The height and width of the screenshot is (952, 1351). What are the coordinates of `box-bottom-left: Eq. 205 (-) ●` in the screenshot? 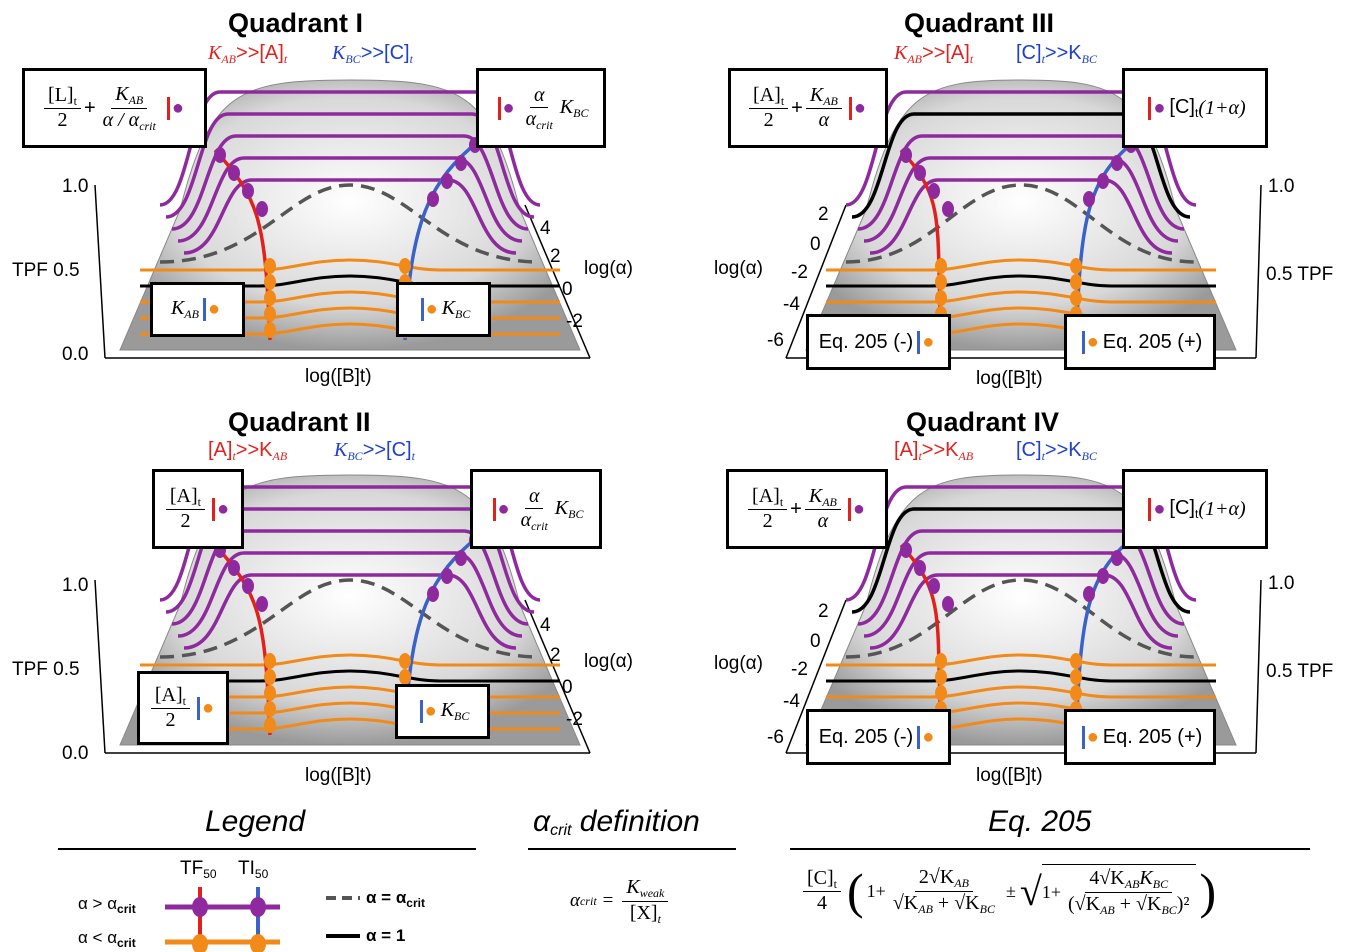 It's located at (878, 342).